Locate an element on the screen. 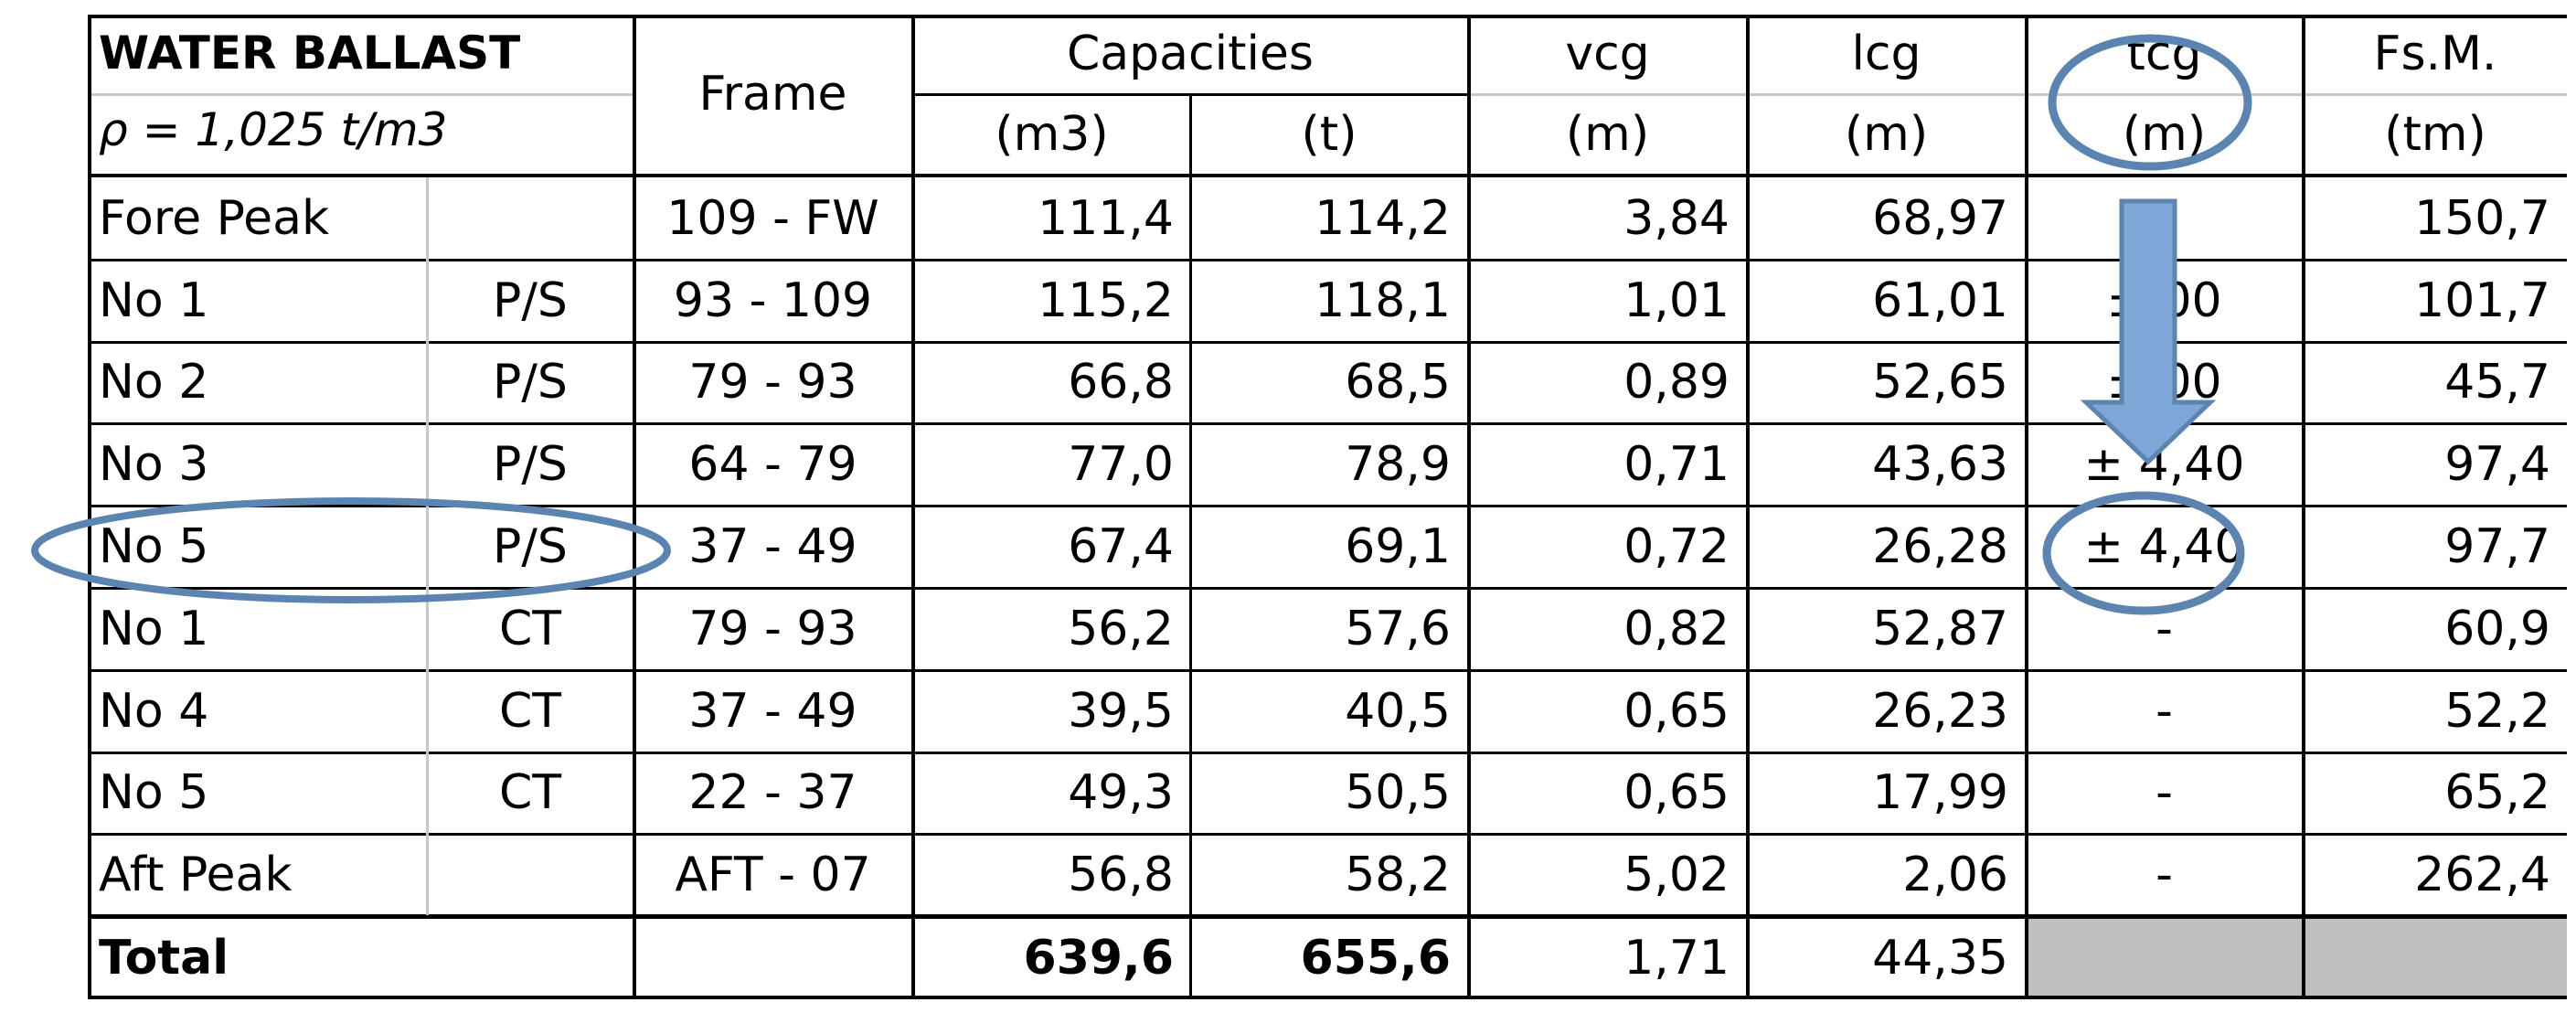 Image resolution: width=2576 pixels, height=1013 pixels. table-cell-m3: 111,4 is located at coordinates (1106, 218).